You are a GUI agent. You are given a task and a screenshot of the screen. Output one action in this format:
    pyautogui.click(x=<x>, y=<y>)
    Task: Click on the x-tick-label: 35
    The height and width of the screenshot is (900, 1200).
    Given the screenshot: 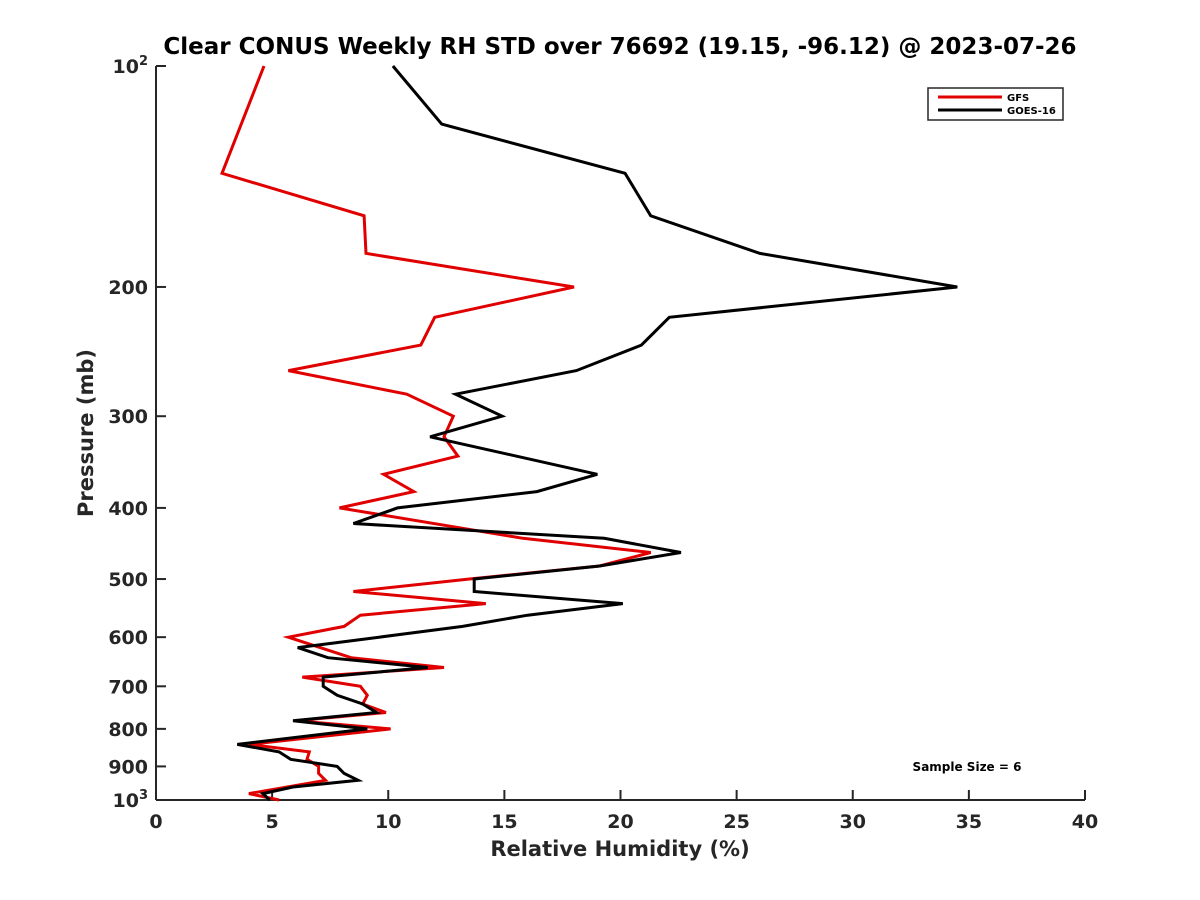 What is the action you would take?
    pyautogui.click(x=969, y=822)
    